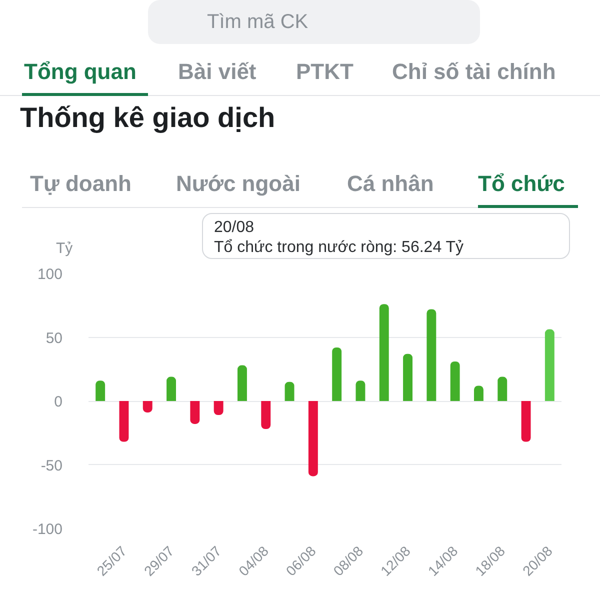 The width and height of the screenshot is (600, 600). What do you see at coordinates (325, 72) in the screenshot?
I see `text: PTKT` at bounding box center [325, 72].